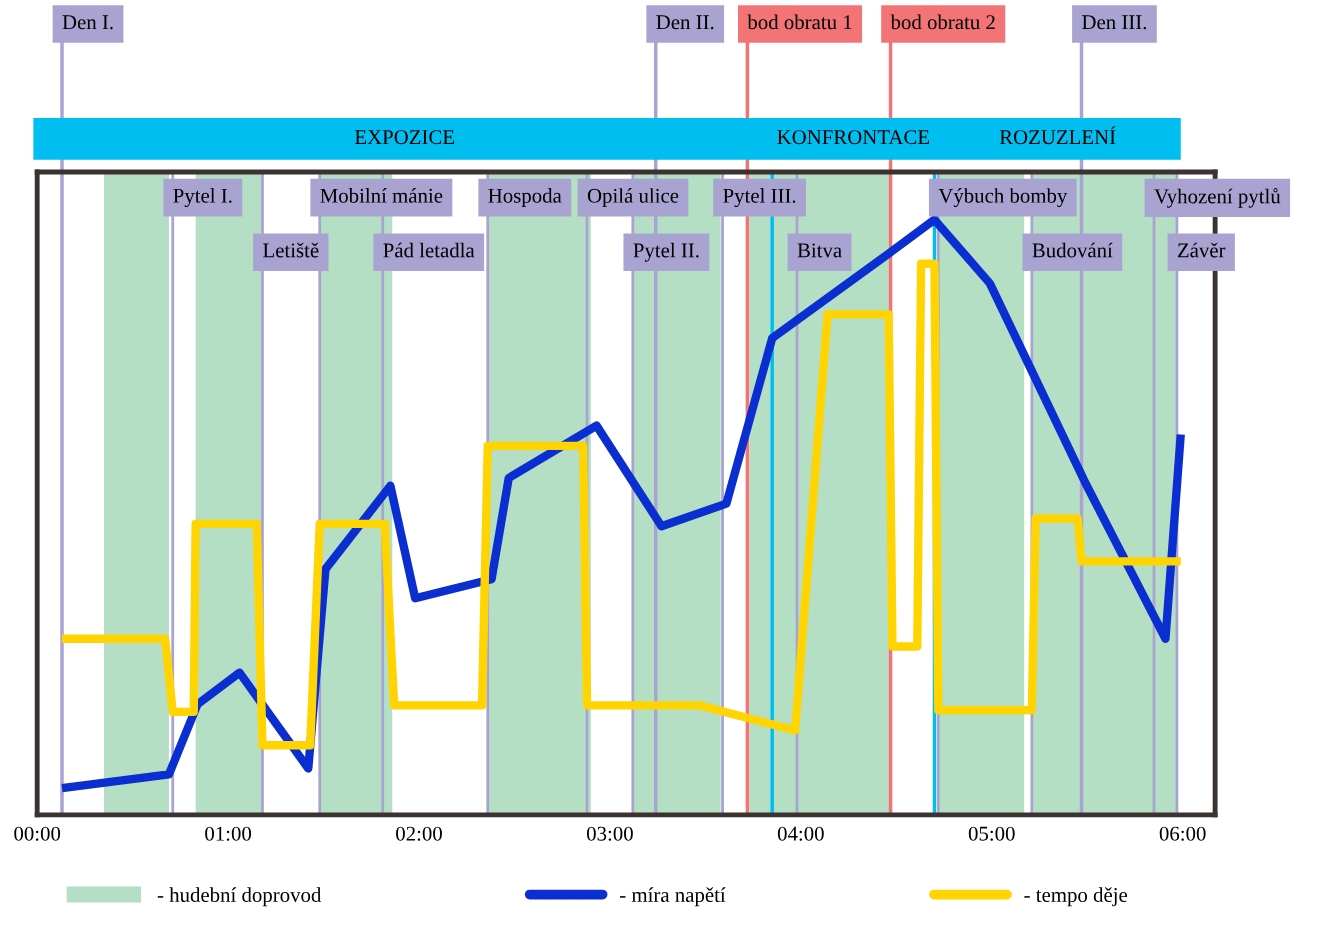 The image size is (1328, 925). I want to click on legend-label: - tempo děje, so click(1076, 897).